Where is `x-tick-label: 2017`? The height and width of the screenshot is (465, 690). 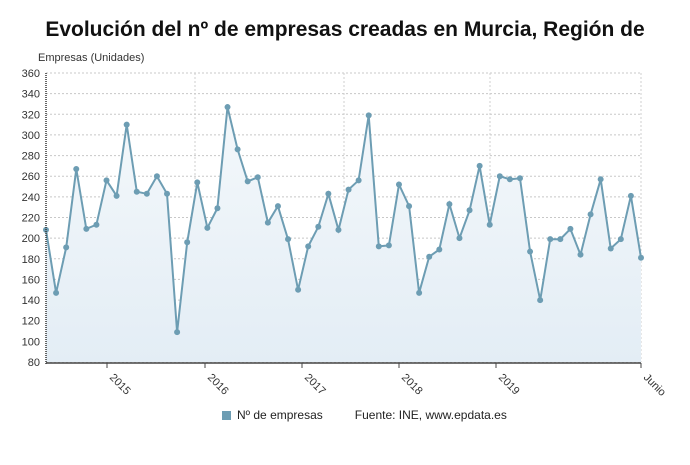
x-tick-label: 2017 is located at coordinates (315, 385).